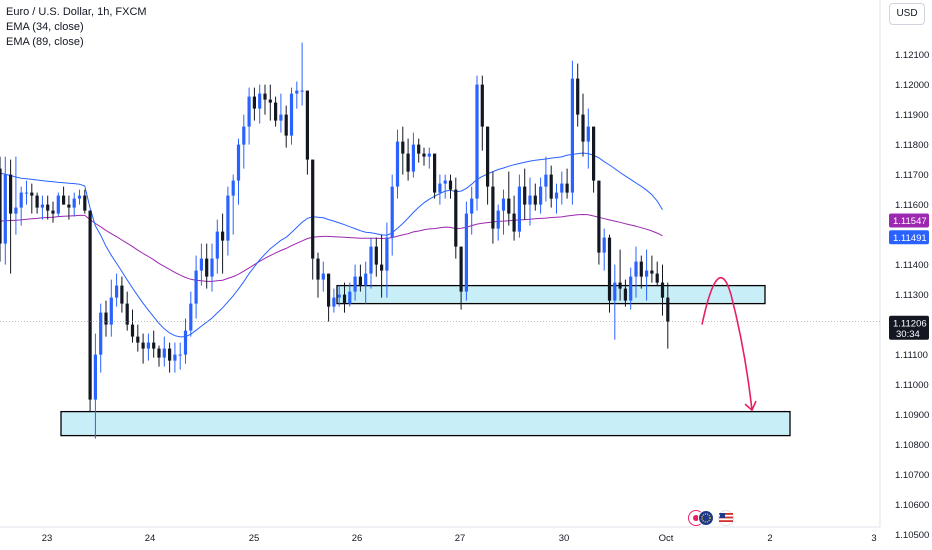 Image resolution: width=932 pixels, height=550 pixels. What do you see at coordinates (459, 538) in the screenshot?
I see `time-axis: 23 24 25 26 27 30 Oct 2 3` at bounding box center [459, 538].